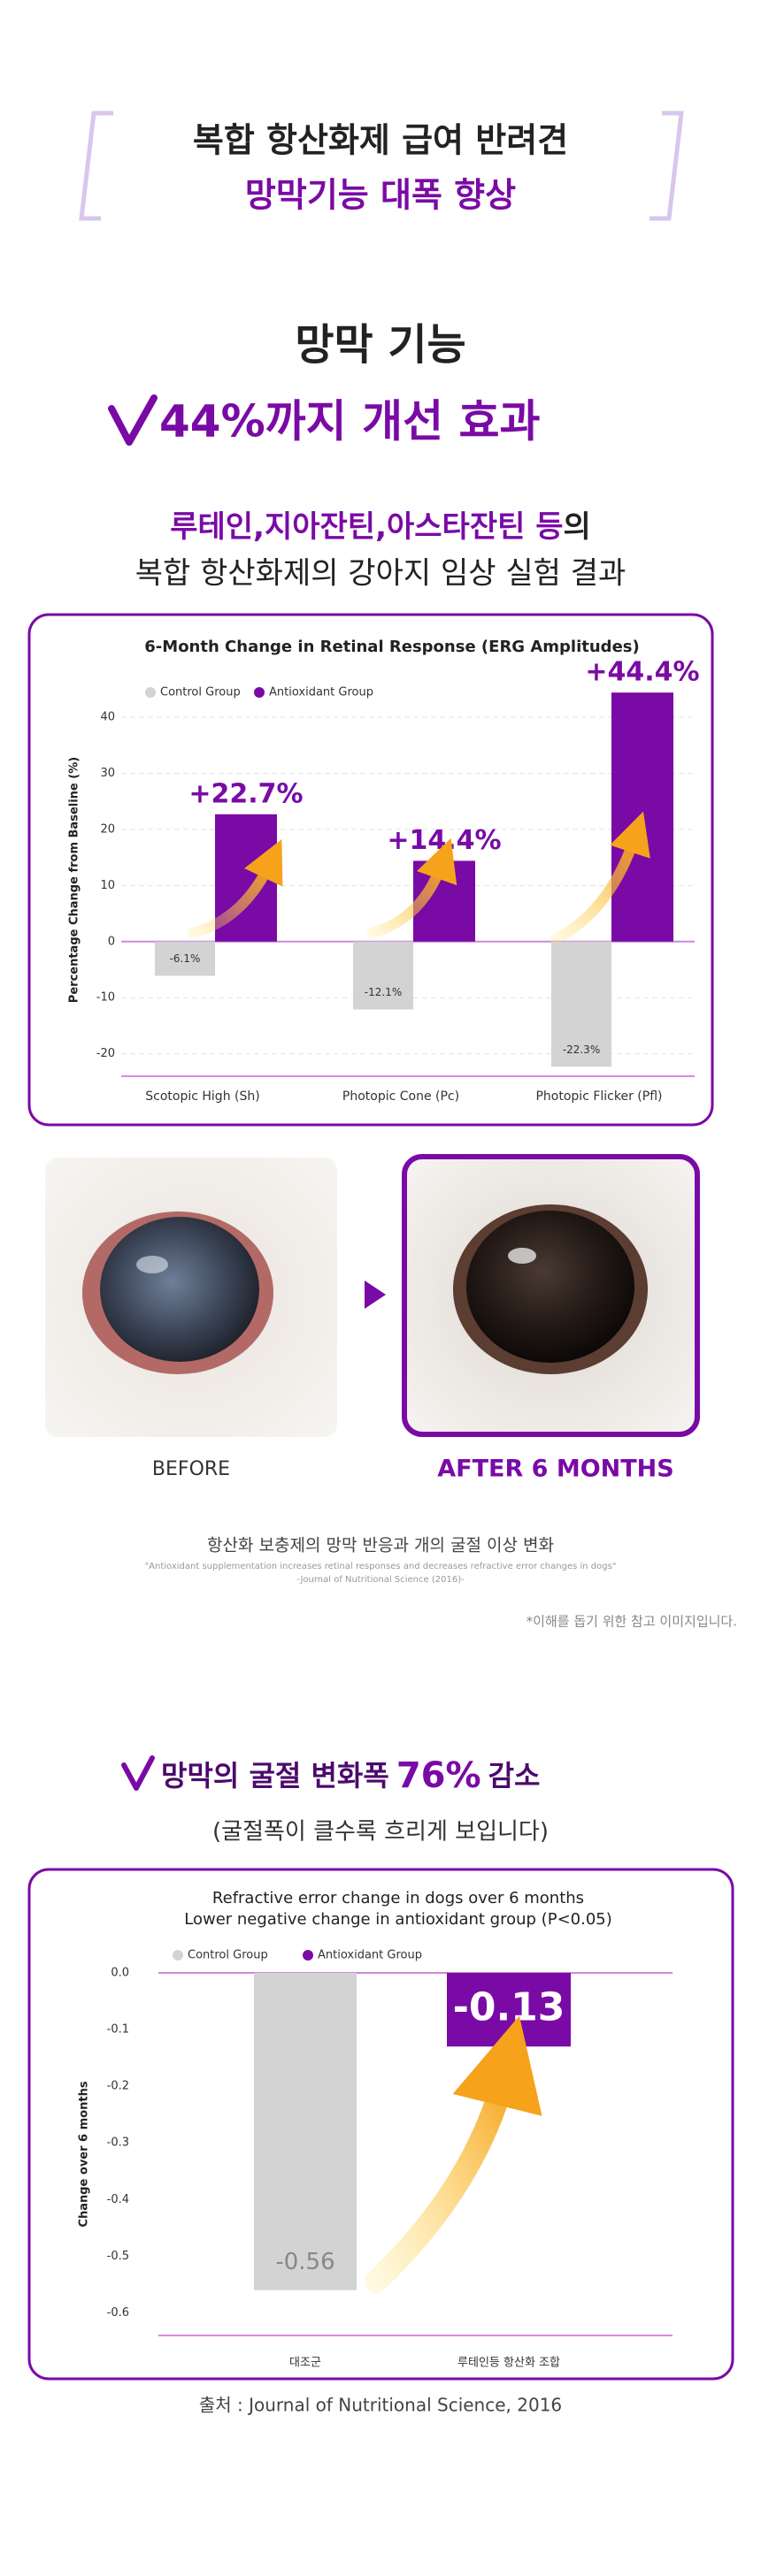 This screenshot has height=2576, width=761. Describe the element at coordinates (380, 140) in the screenshot. I see `header-line1: 복합 항산화제 급여 반려견` at that location.